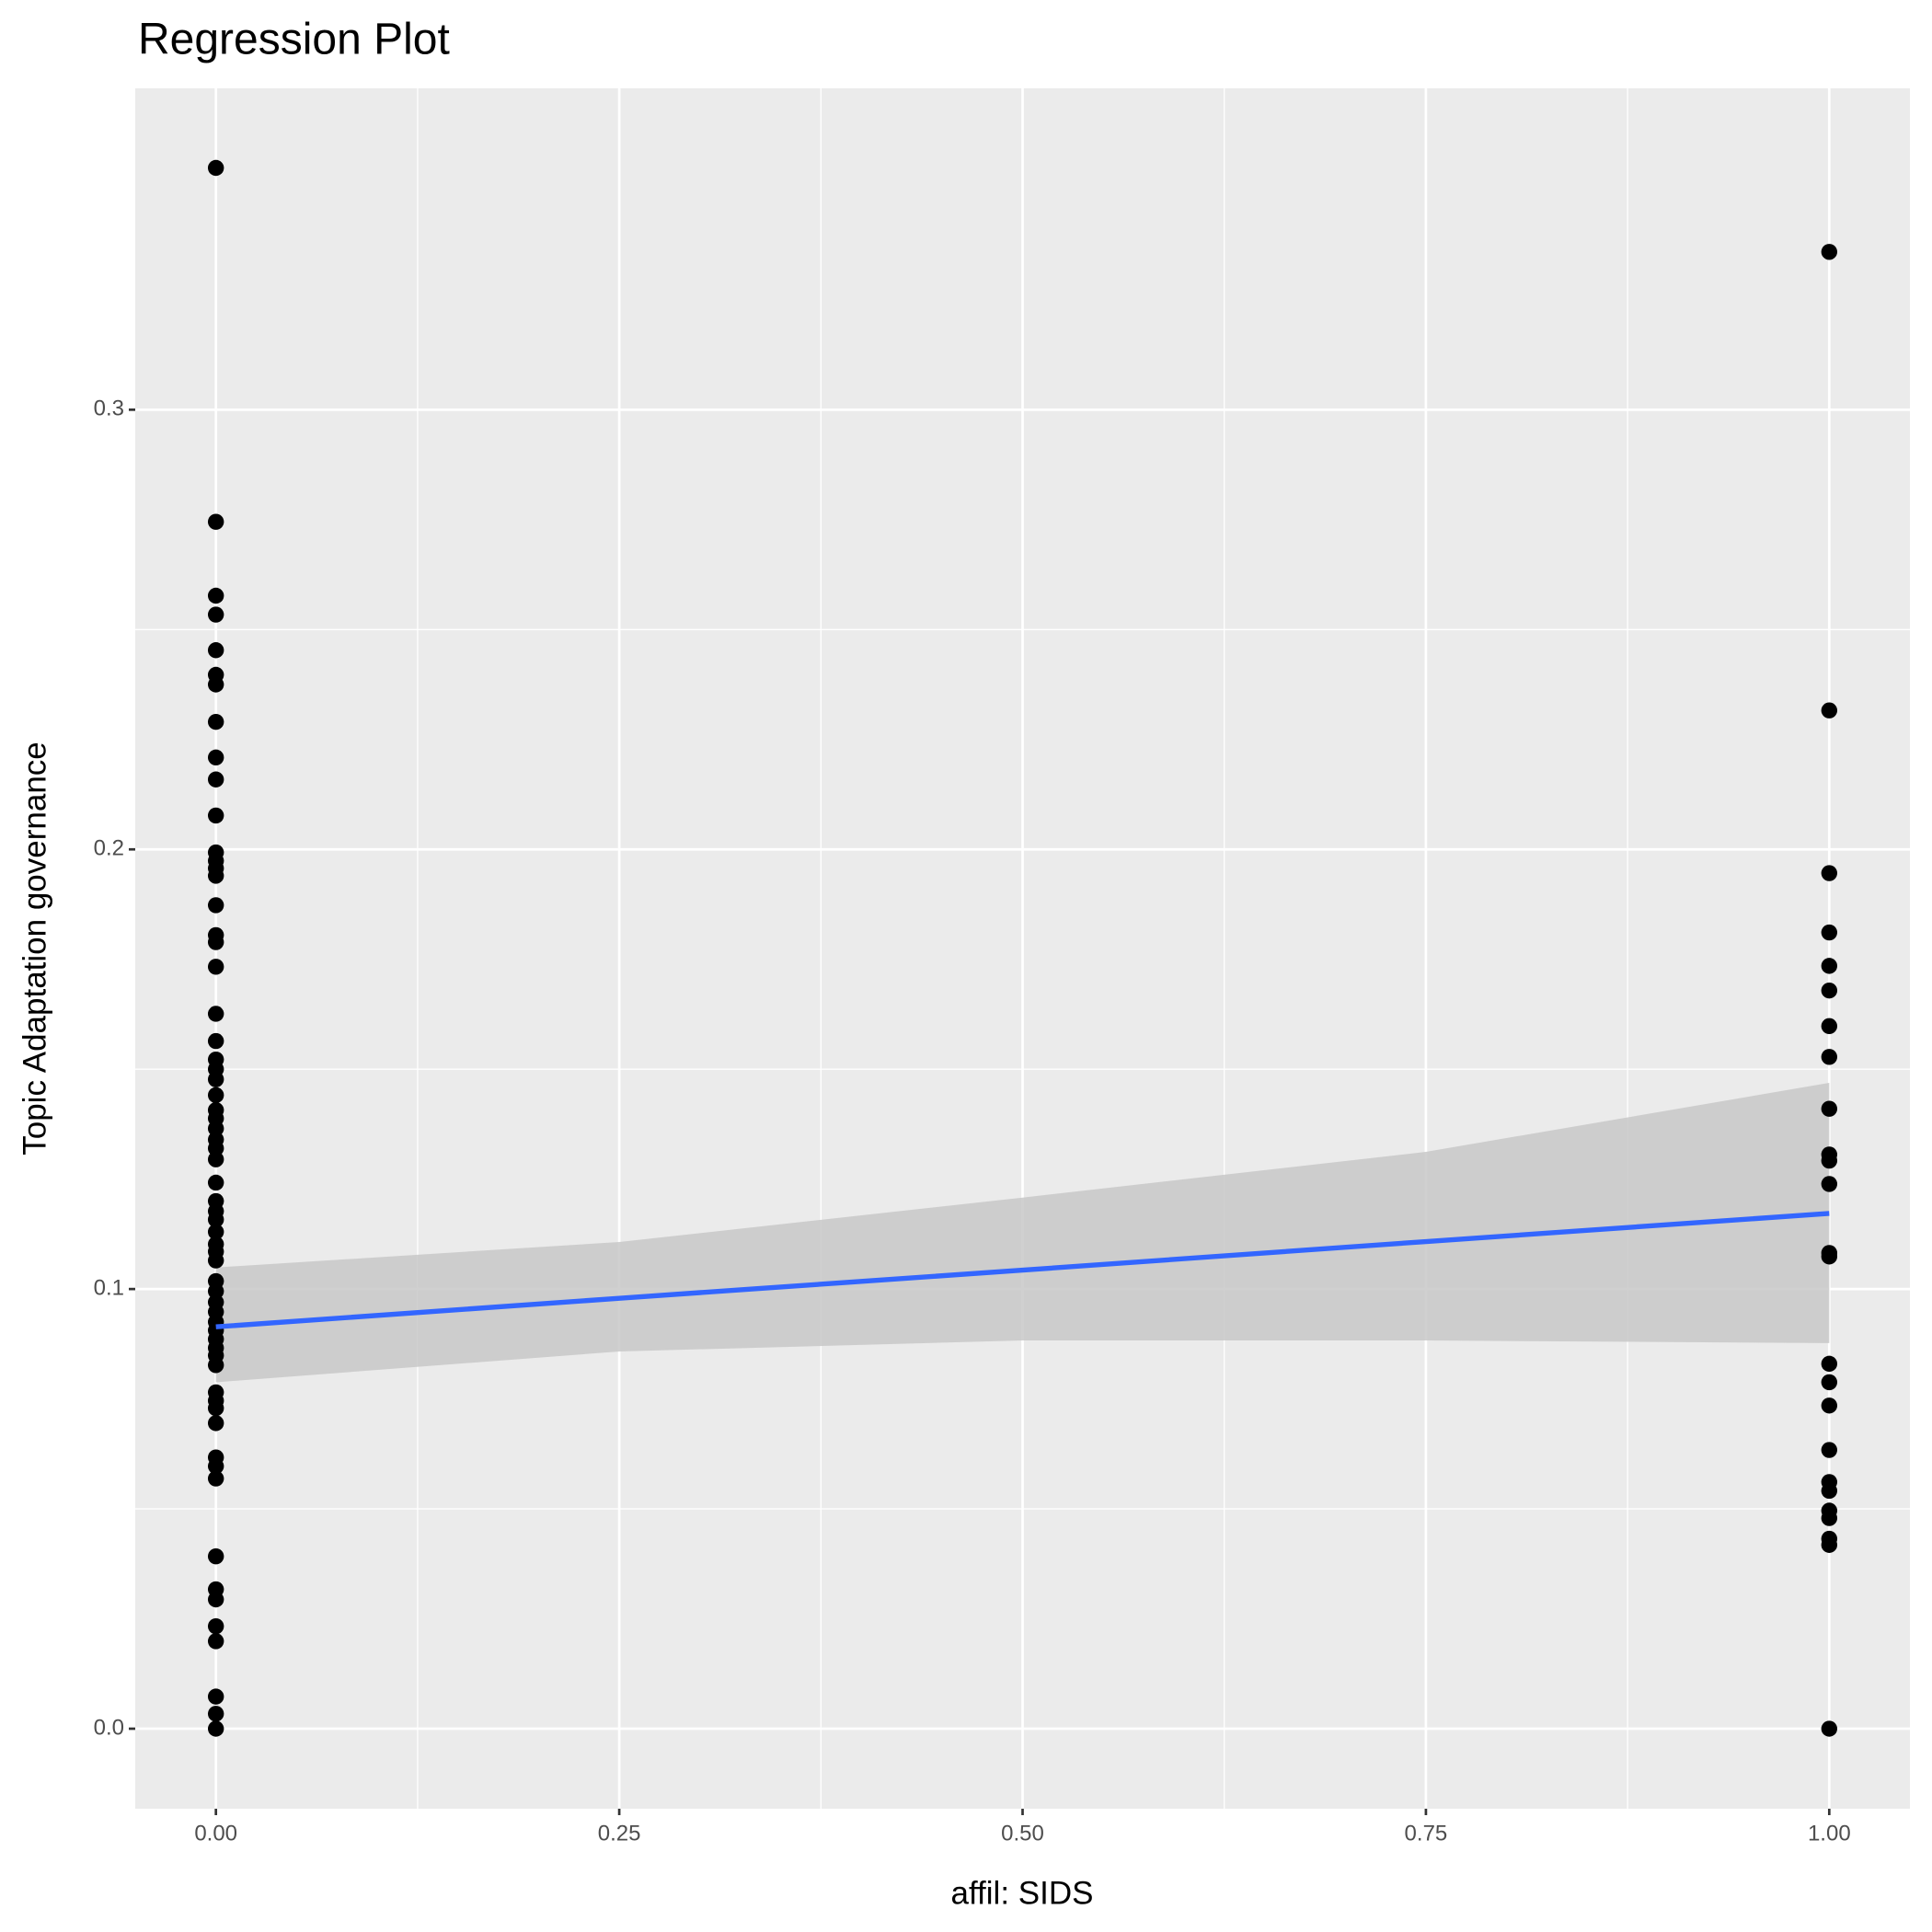 This screenshot has height=1932, width=1932. Describe the element at coordinates (109, 409) in the screenshot. I see `y-tick-label: 0.3` at that location.